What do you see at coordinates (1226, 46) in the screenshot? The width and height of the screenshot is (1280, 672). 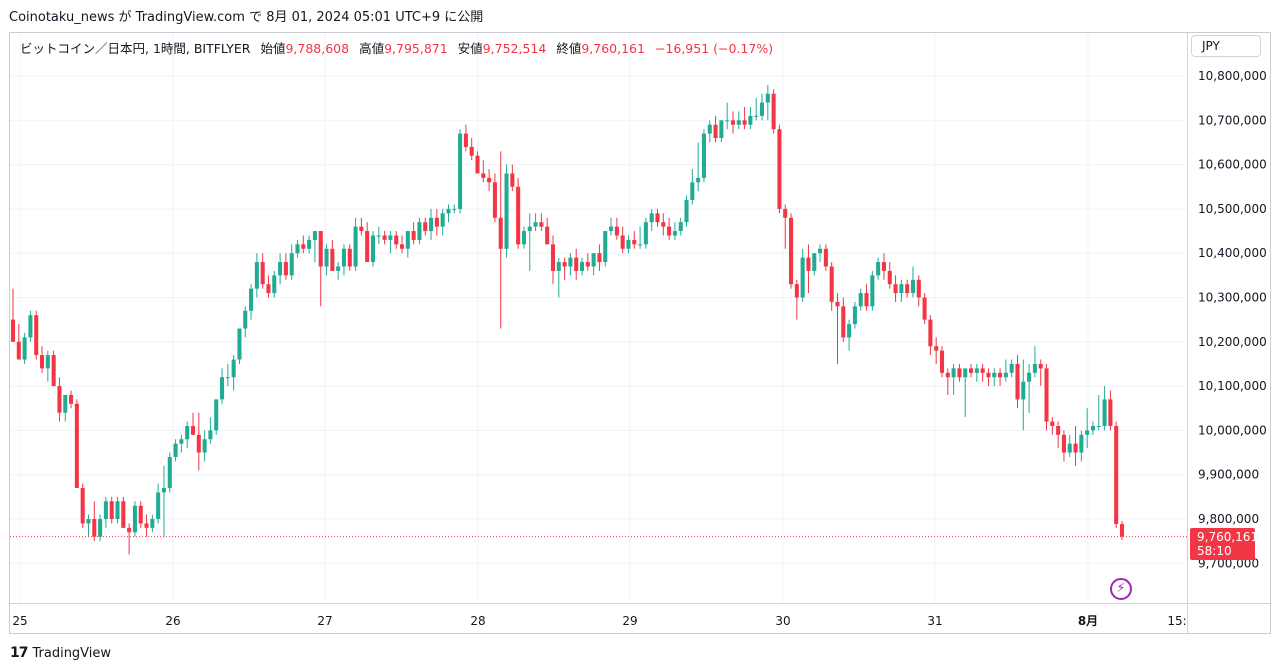 I see `currency-button: JPY` at bounding box center [1226, 46].